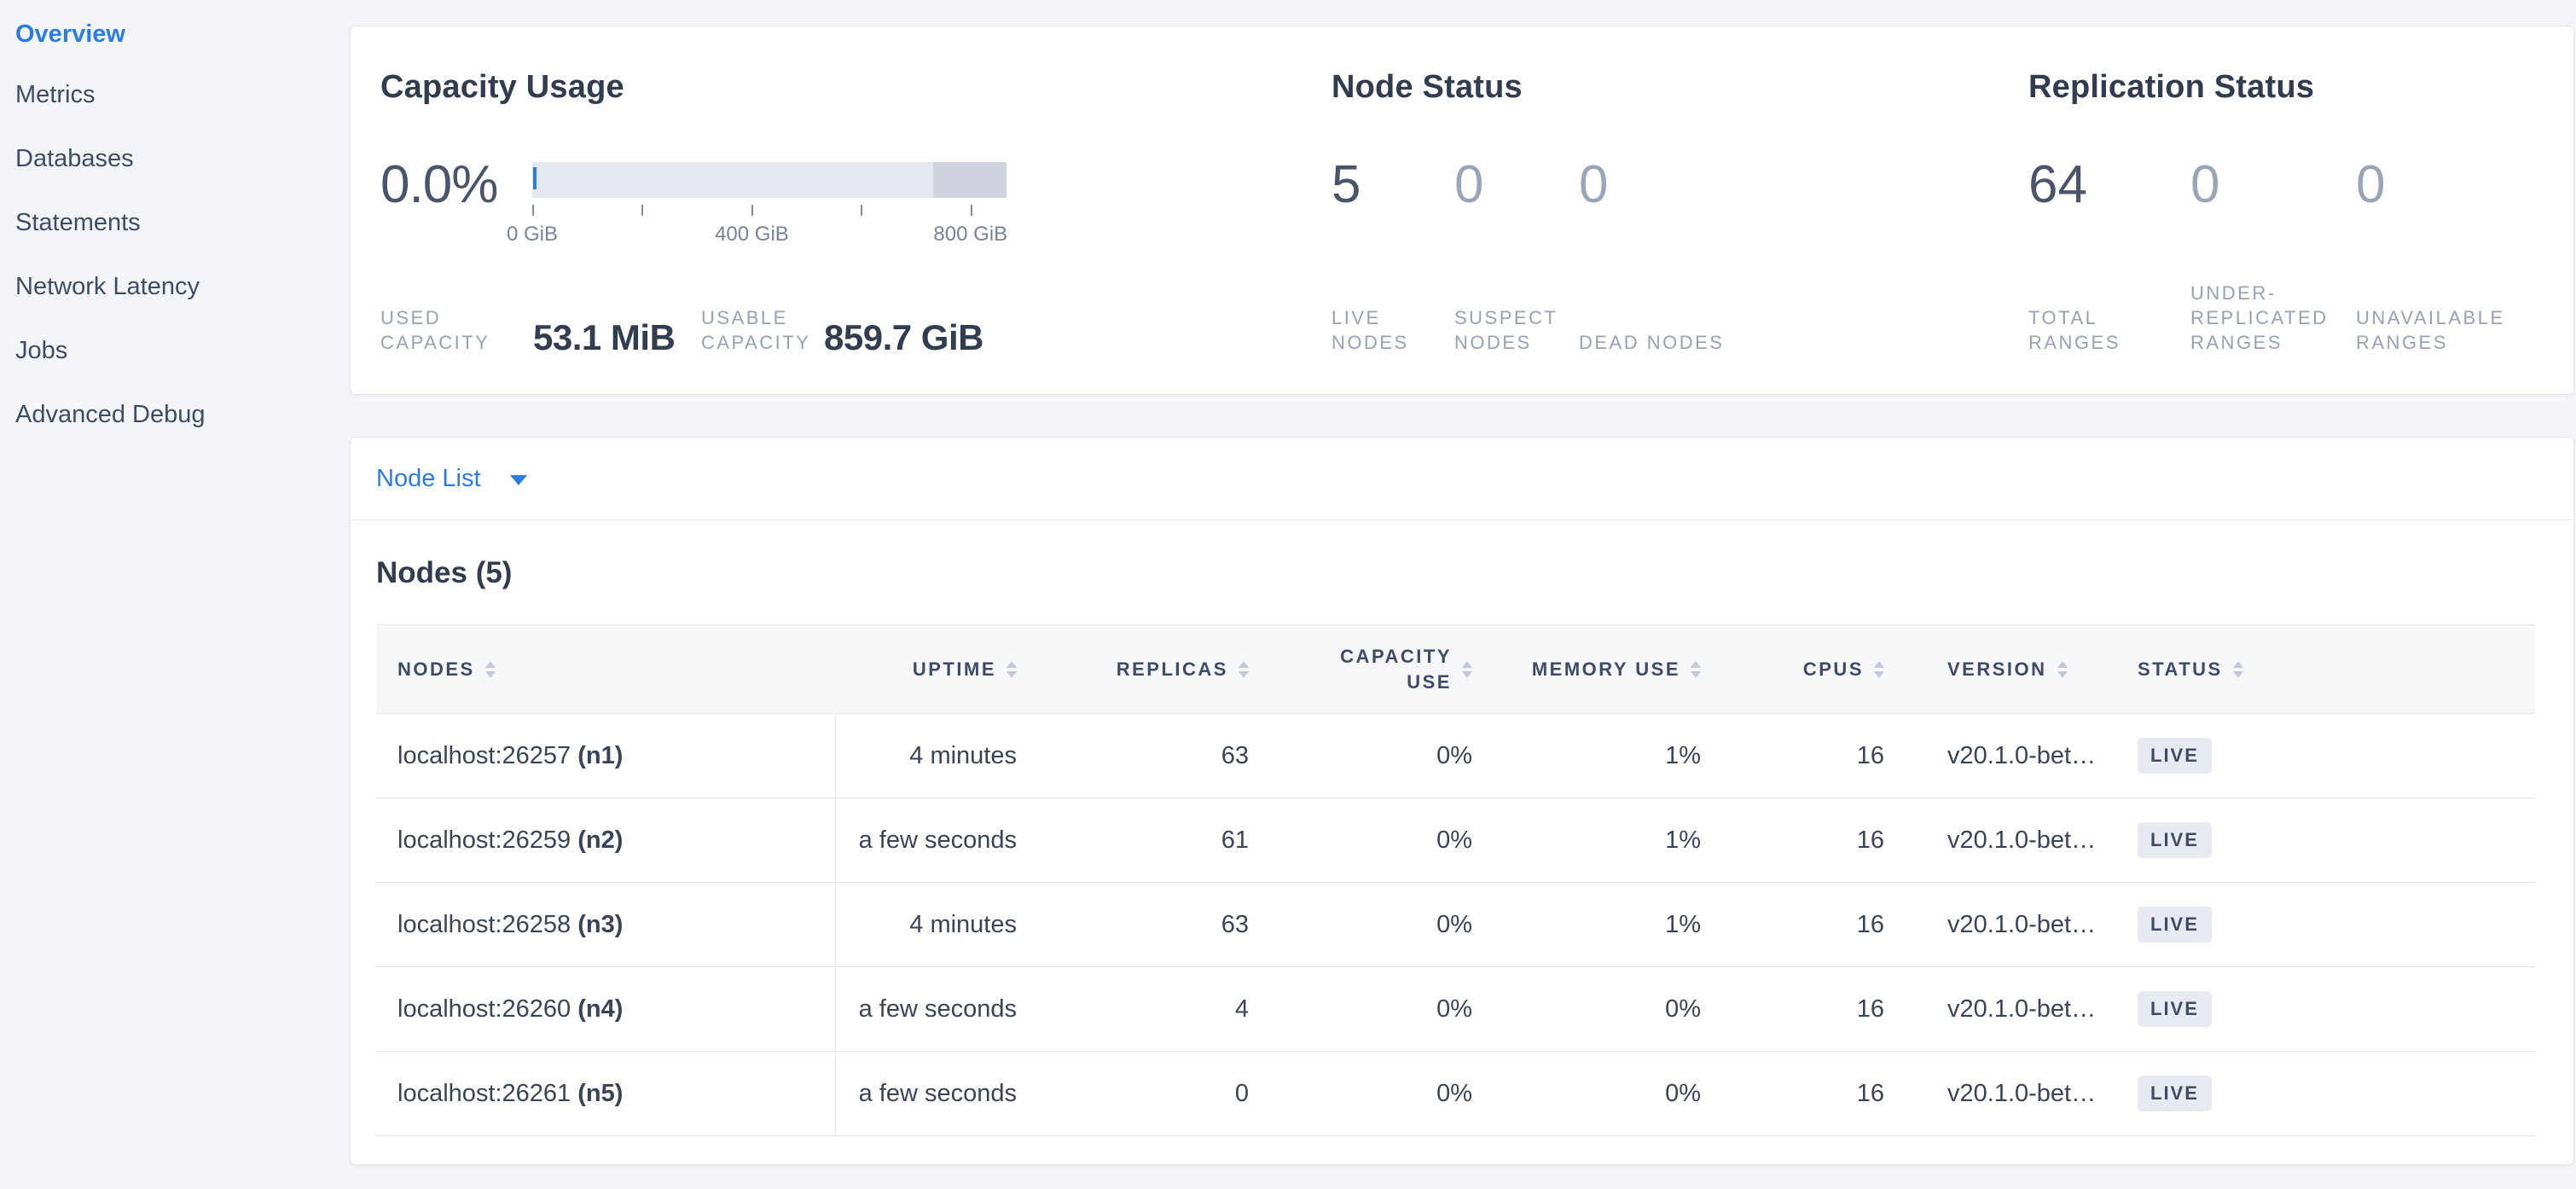  I want to click on column-header-uptime: UPTIME, so click(936, 669).